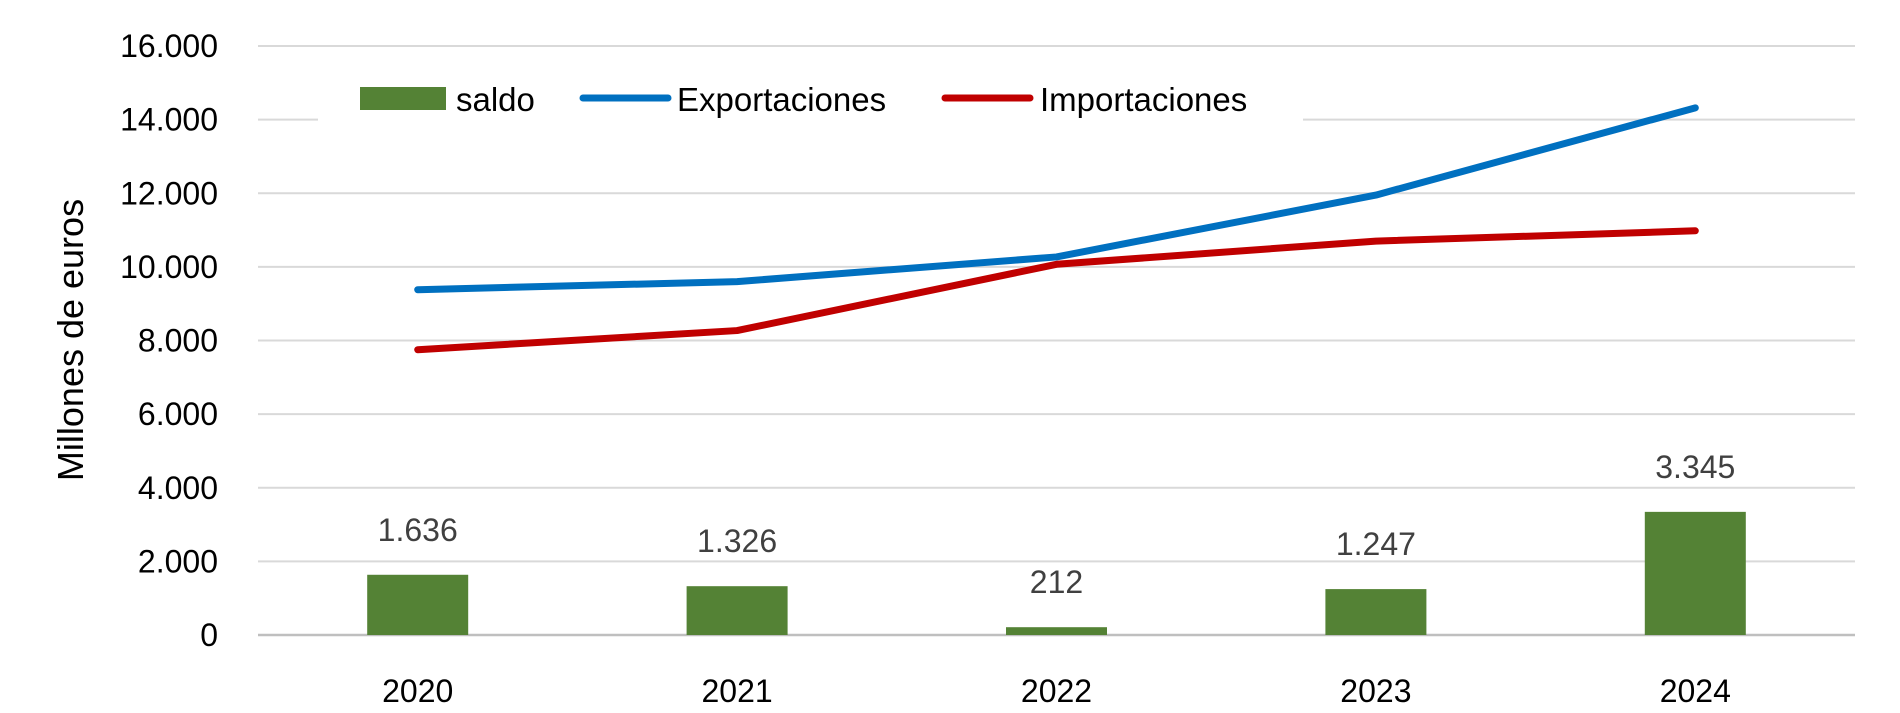  Describe the element at coordinates (418, 530) in the screenshot. I see `bar-data-label: 1.636` at that location.